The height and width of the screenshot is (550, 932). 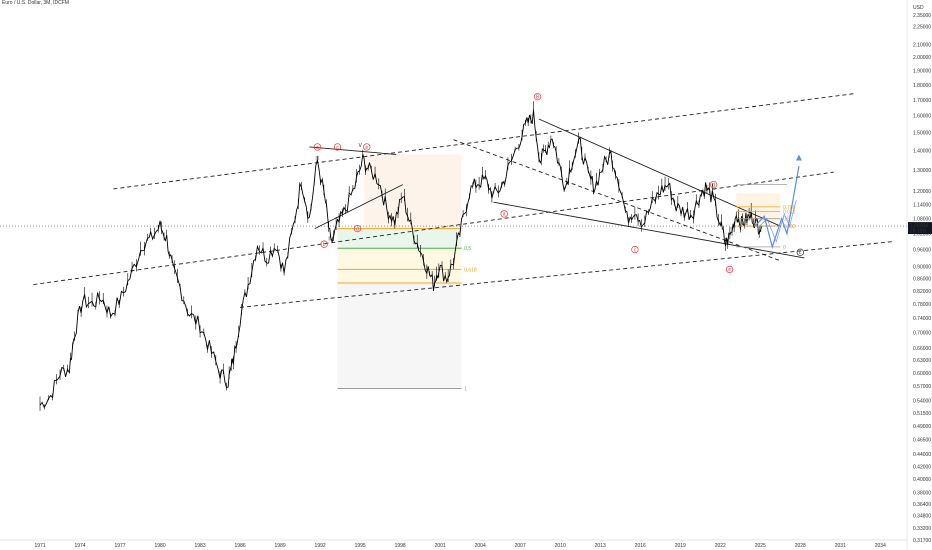 What do you see at coordinates (922, 441) in the screenshot?
I see `y-tick-label: 0.46500` at bounding box center [922, 441].